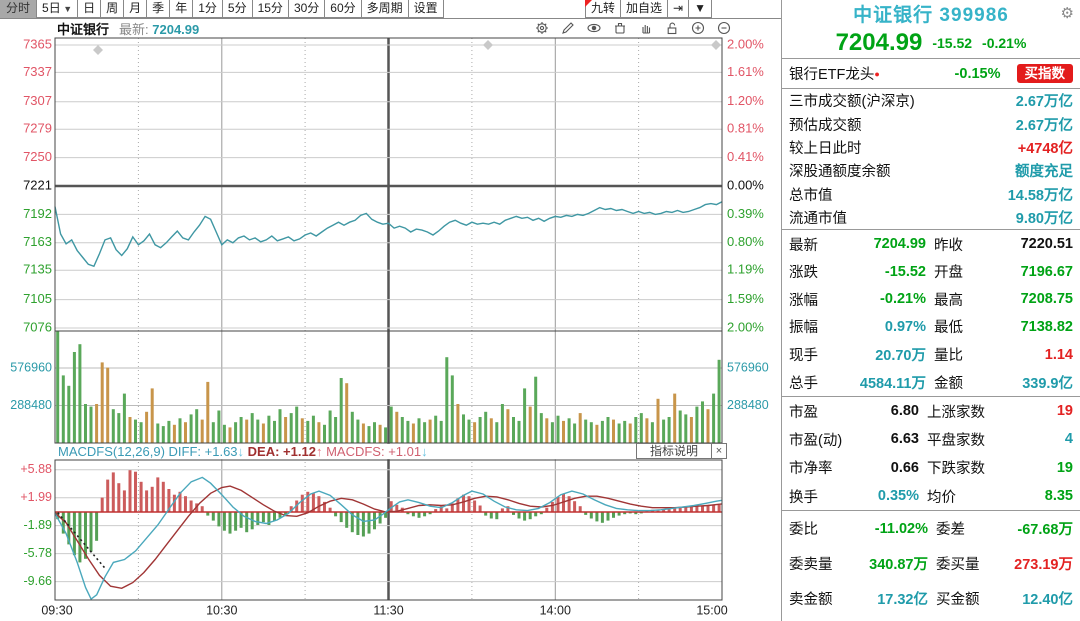 This screenshot has height=621, width=1080. Describe the element at coordinates (56, 610) in the screenshot. I see `svg-text: 09:30` at that location.